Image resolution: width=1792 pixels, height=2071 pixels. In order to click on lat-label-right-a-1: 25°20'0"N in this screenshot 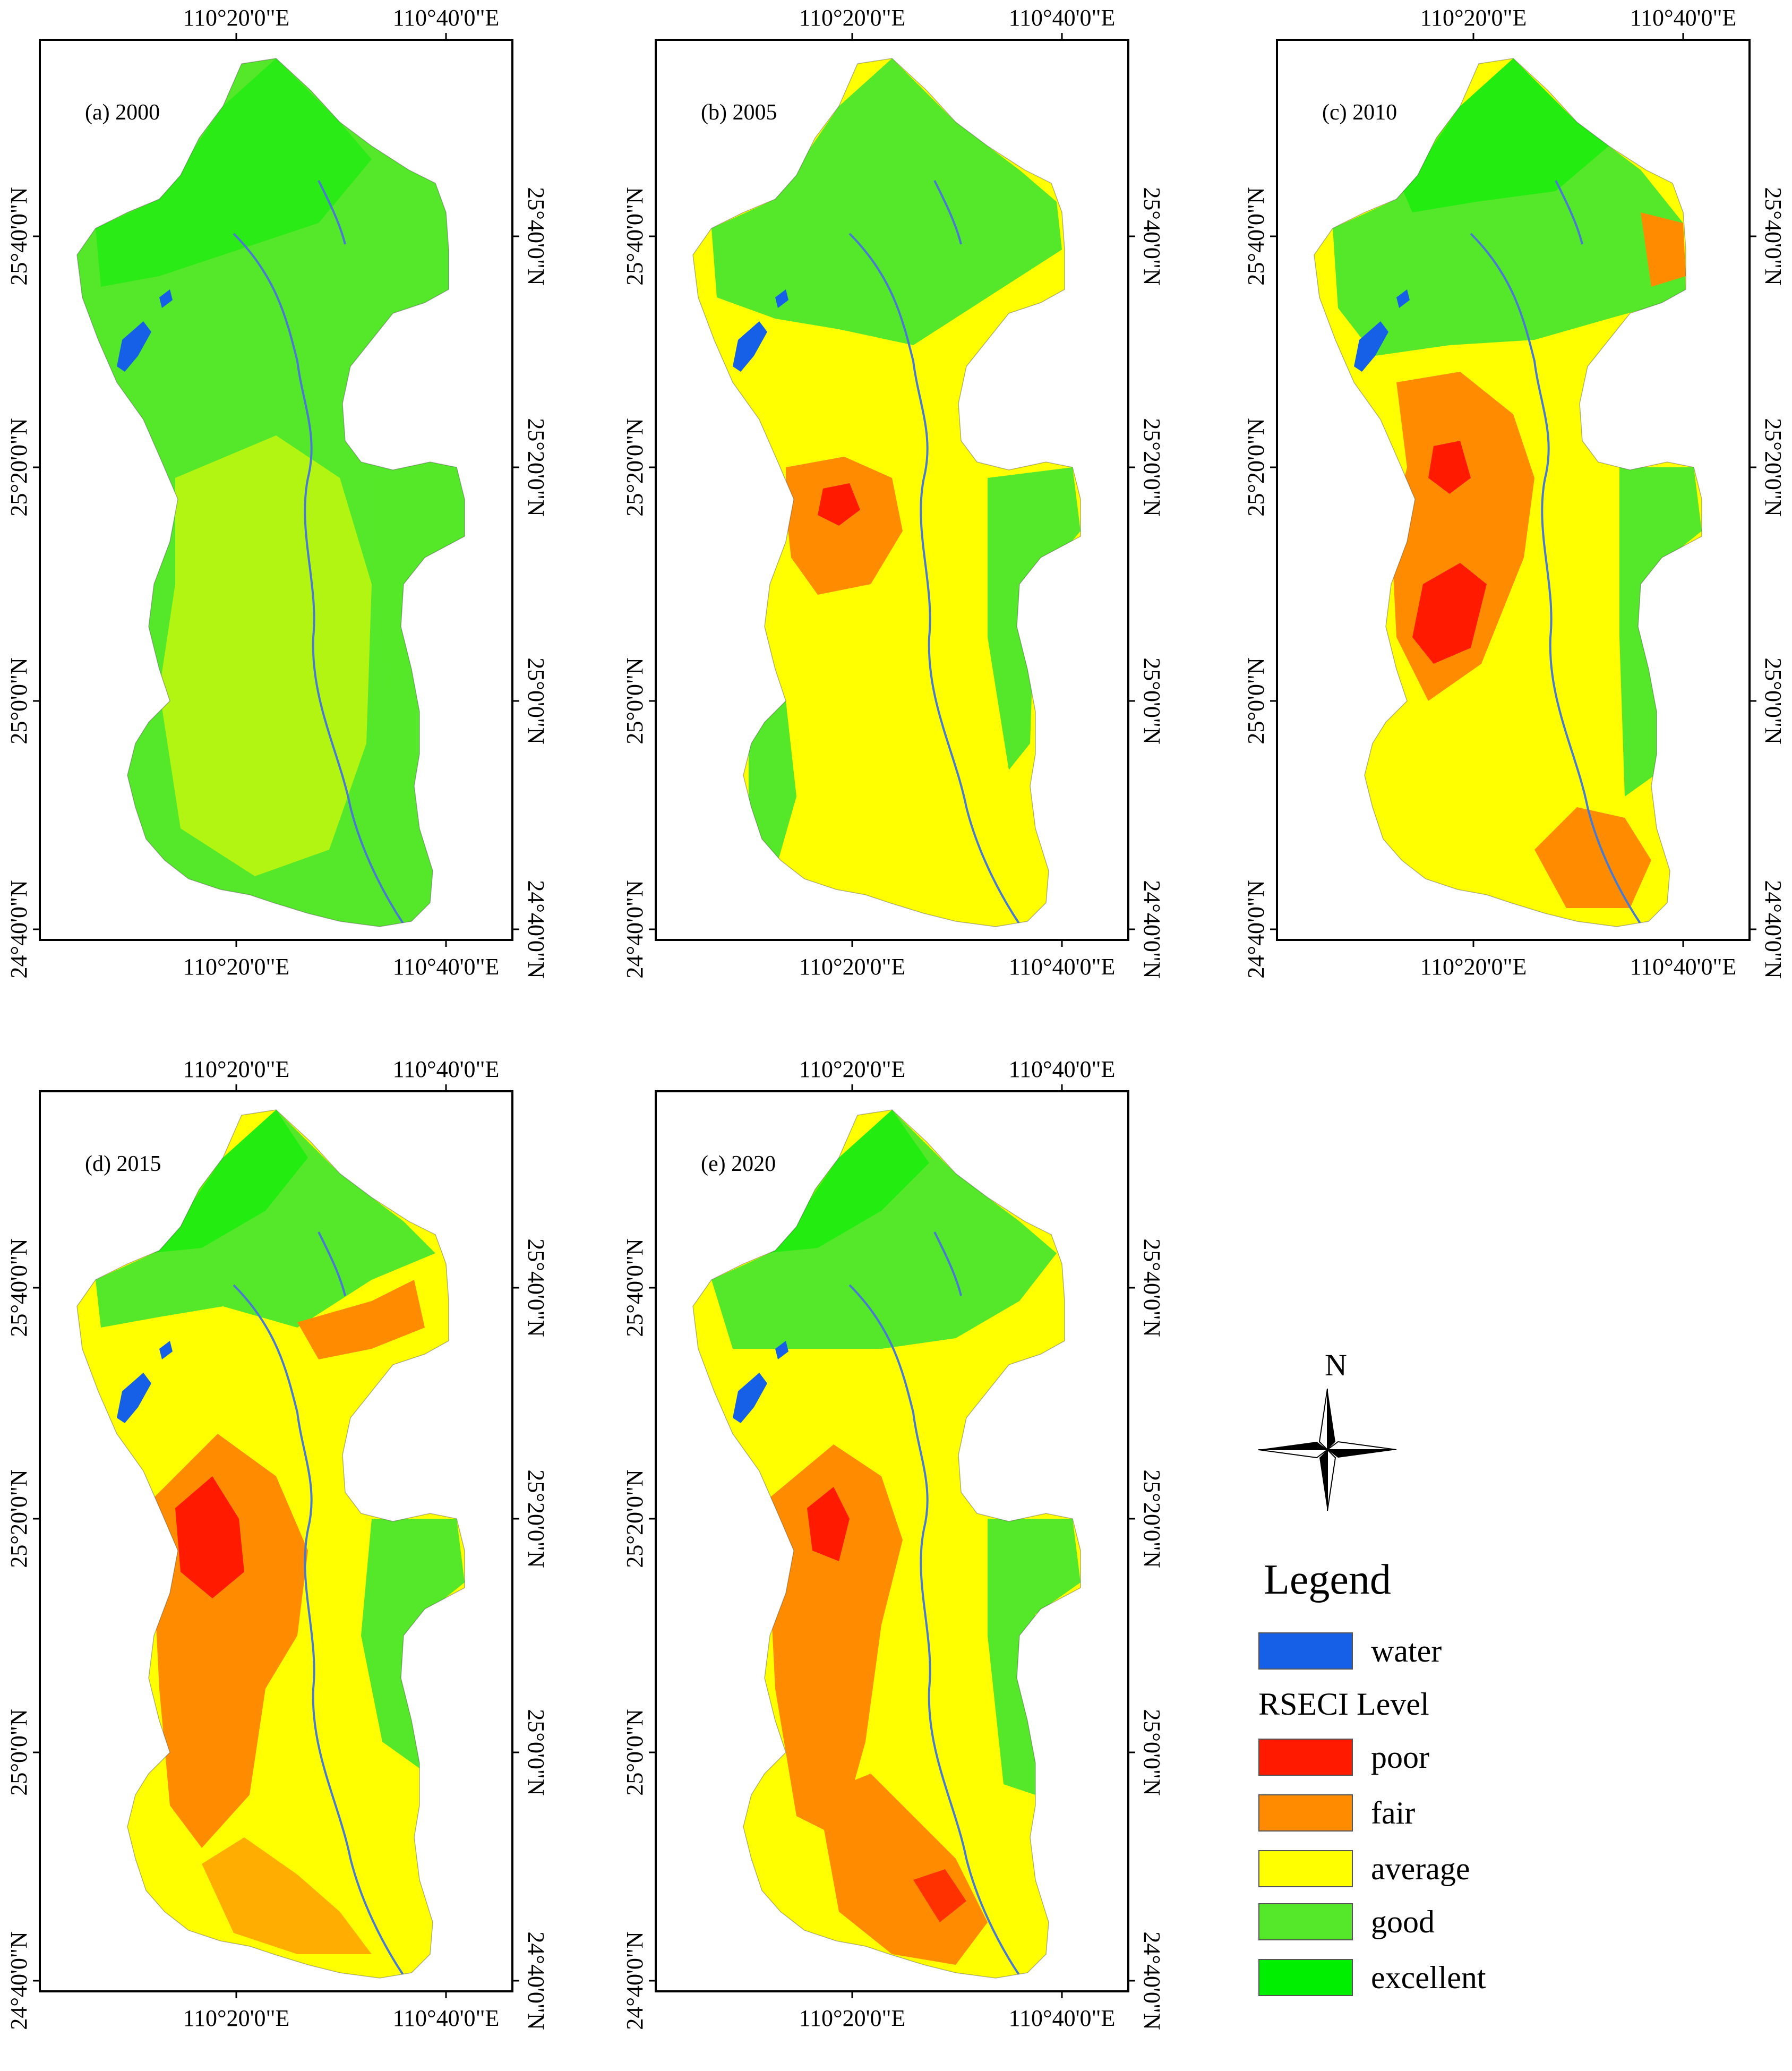, I will do `click(536, 467)`.